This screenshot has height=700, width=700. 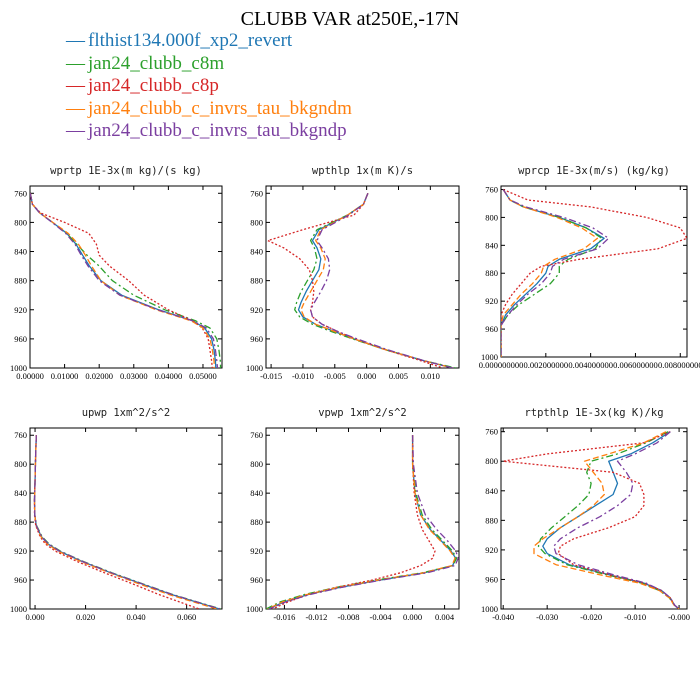 I want to click on x-tick-label: -0.010, so click(x=635, y=617).